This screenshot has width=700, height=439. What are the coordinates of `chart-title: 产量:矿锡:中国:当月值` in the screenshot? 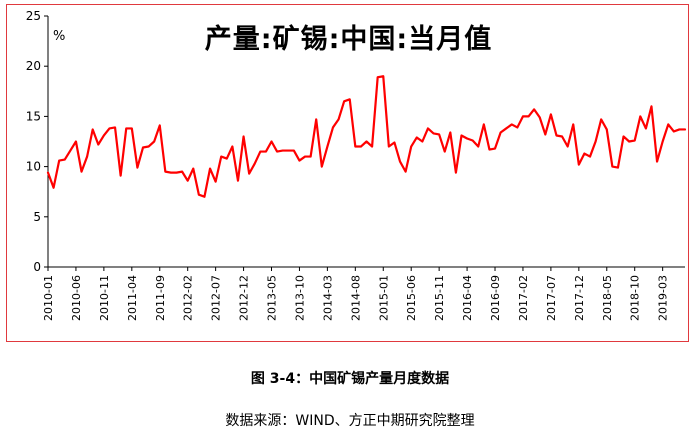 It's located at (348, 39).